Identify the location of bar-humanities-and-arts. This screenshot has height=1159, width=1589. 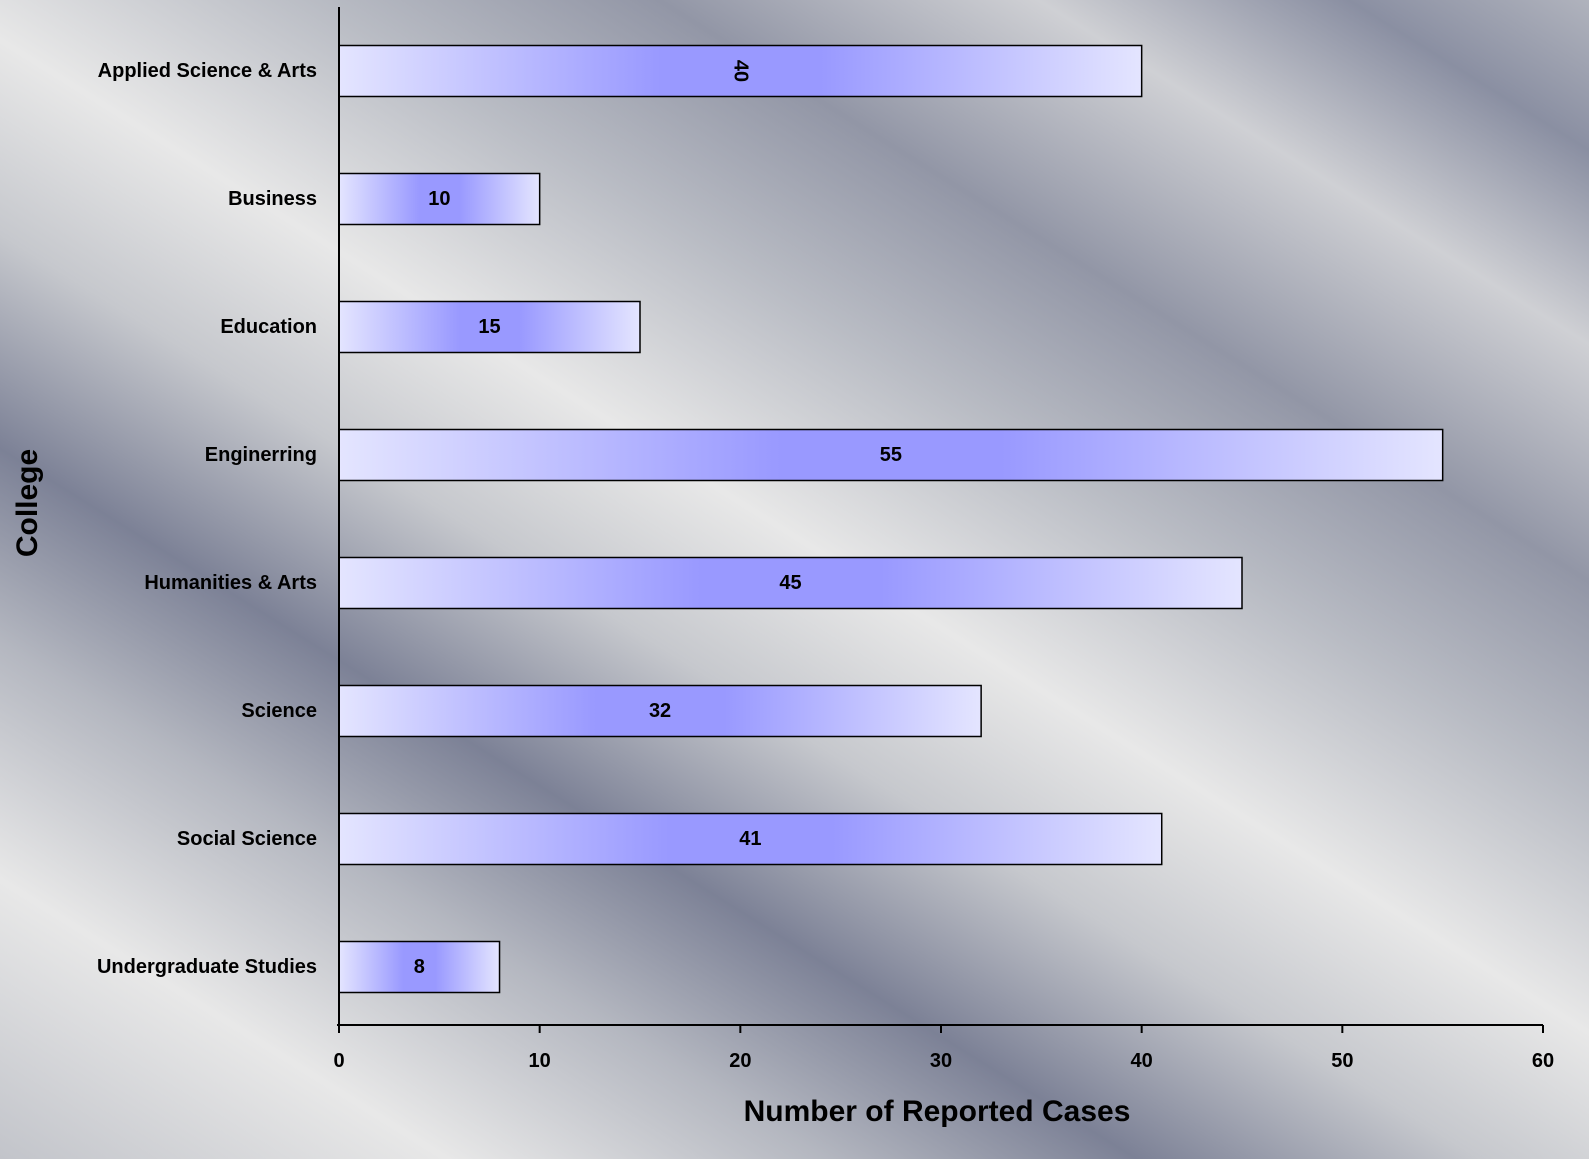
(790, 583).